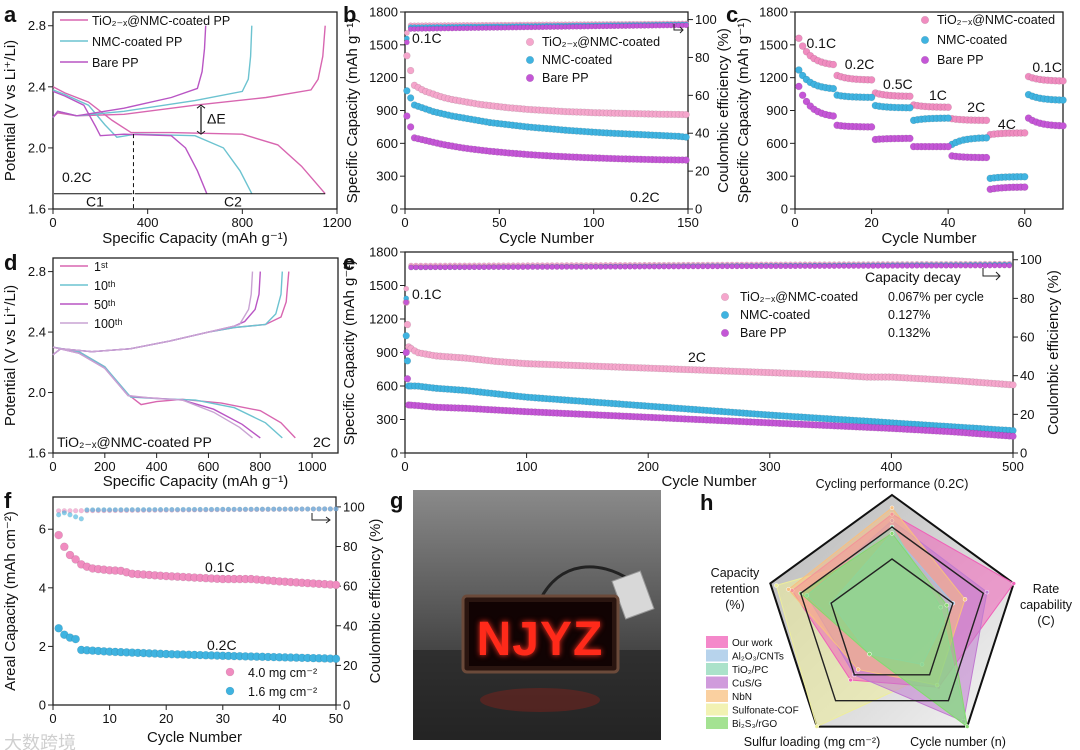 This screenshot has height=750, width=1080. I want to click on c1-label: C1, so click(95, 202).